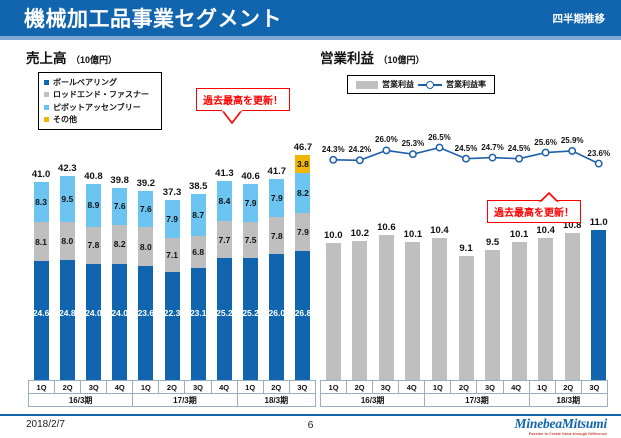 The height and width of the screenshot is (438, 621). I want to click on footer-date: 2018/2/7, so click(45, 424).